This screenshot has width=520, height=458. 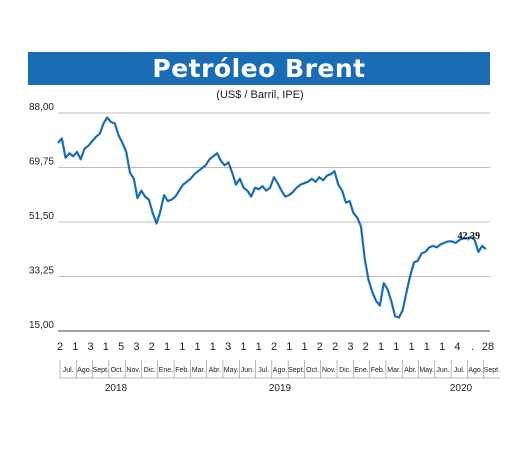 I want to click on y-tick-label: 51,50, so click(x=41, y=216).